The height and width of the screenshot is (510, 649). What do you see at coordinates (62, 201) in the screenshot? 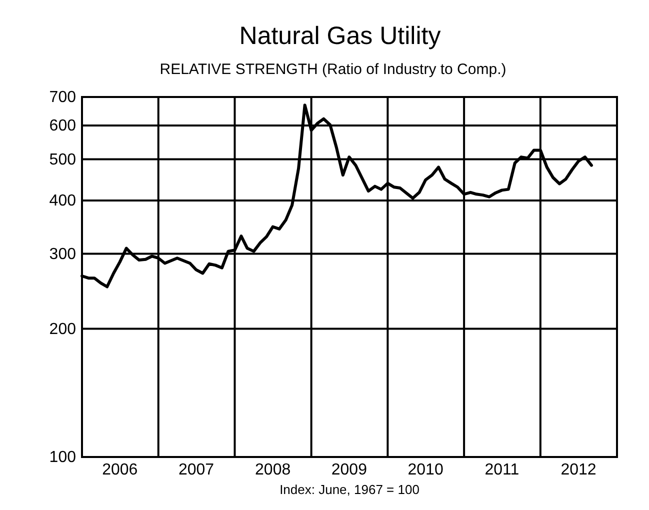
I see `y-tick-label: 400` at bounding box center [62, 201].